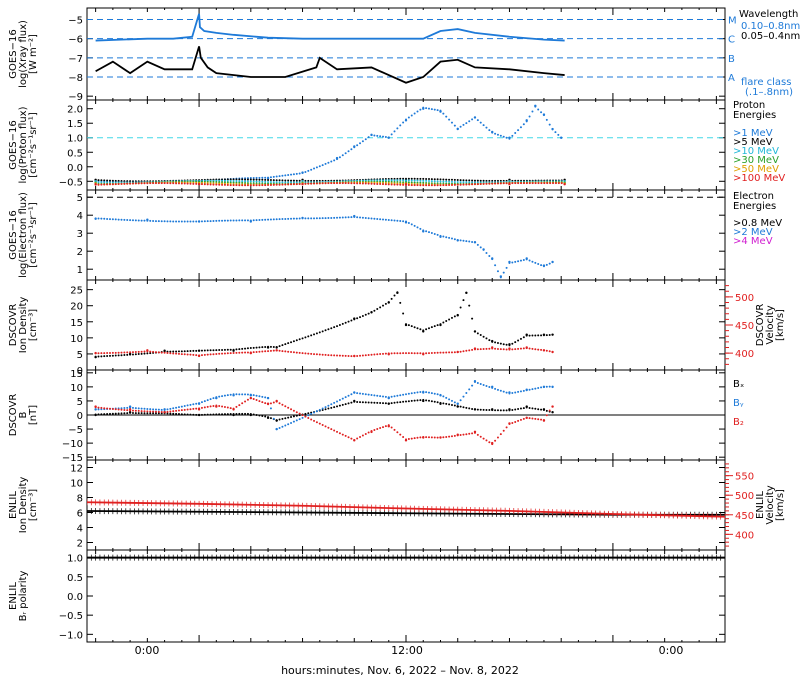  Describe the element at coordinates (302, 184) in the screenshot. I see `data-point->100 MeV` at that location.